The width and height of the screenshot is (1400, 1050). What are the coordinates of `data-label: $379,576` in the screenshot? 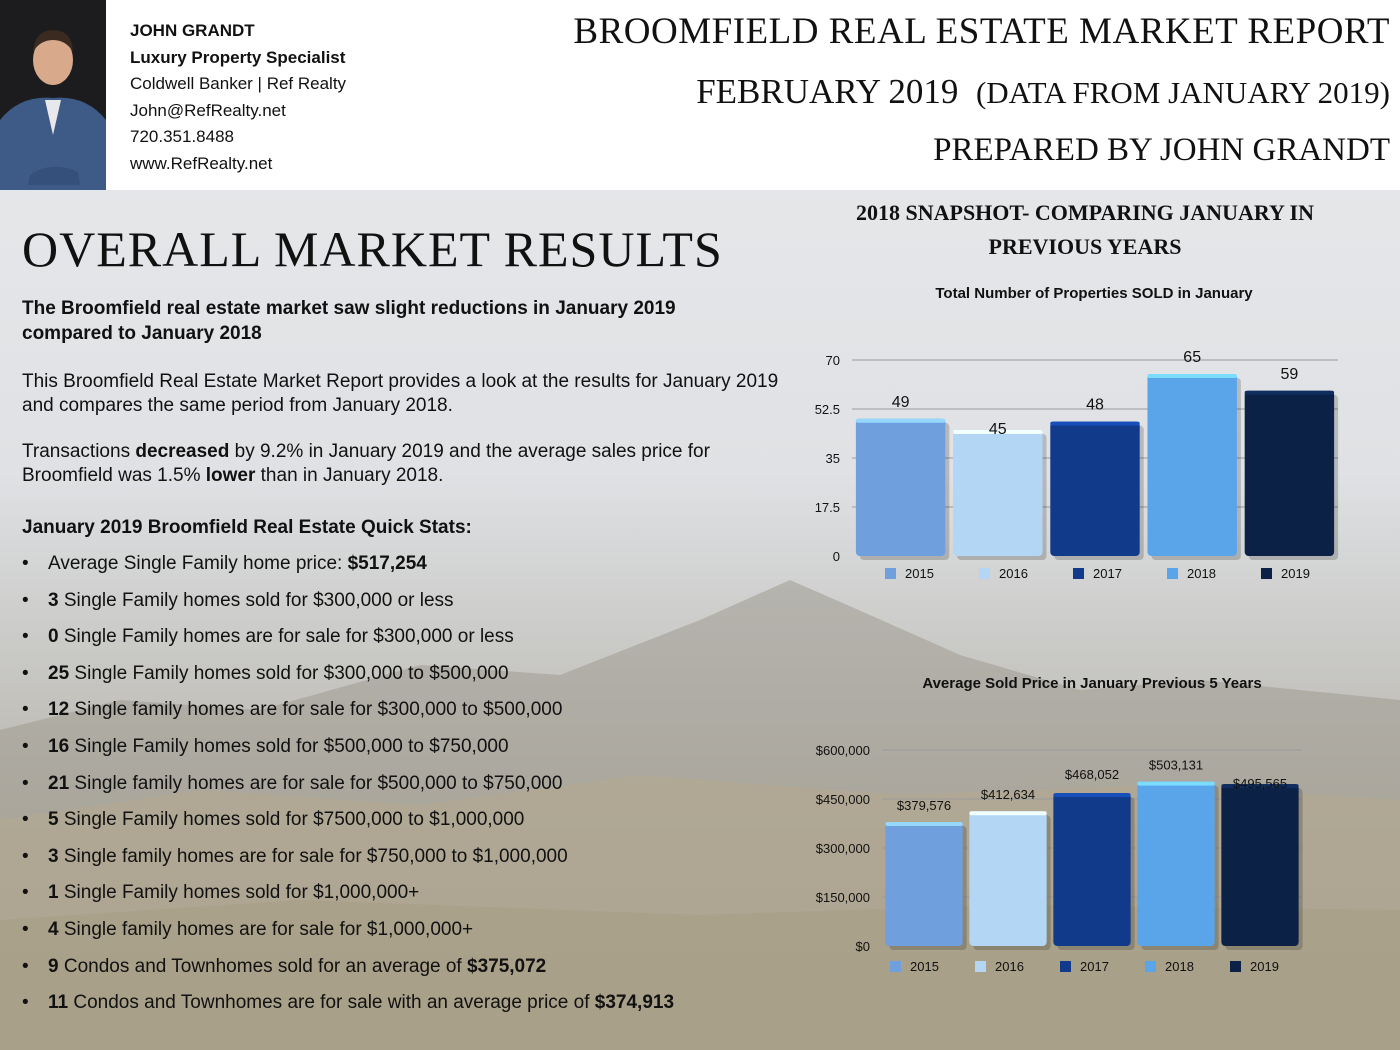 It's located at (924, 805).